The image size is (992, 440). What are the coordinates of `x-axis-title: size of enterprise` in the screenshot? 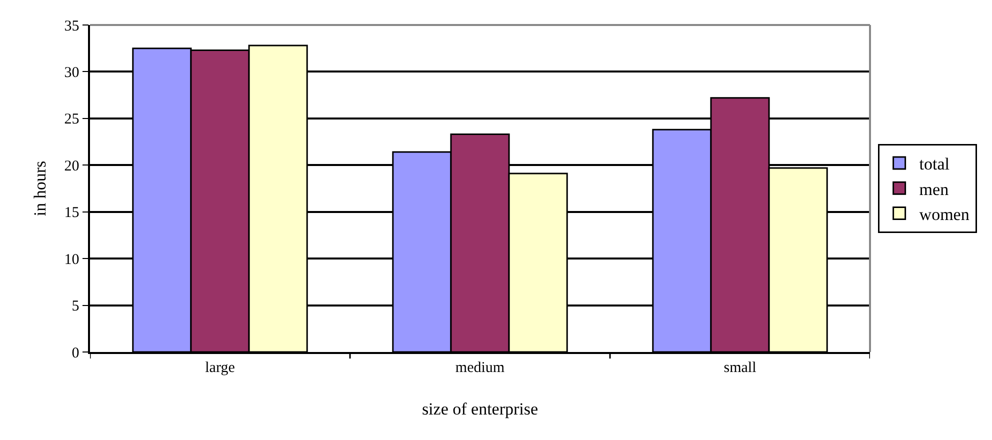 It's located at (480, 409).